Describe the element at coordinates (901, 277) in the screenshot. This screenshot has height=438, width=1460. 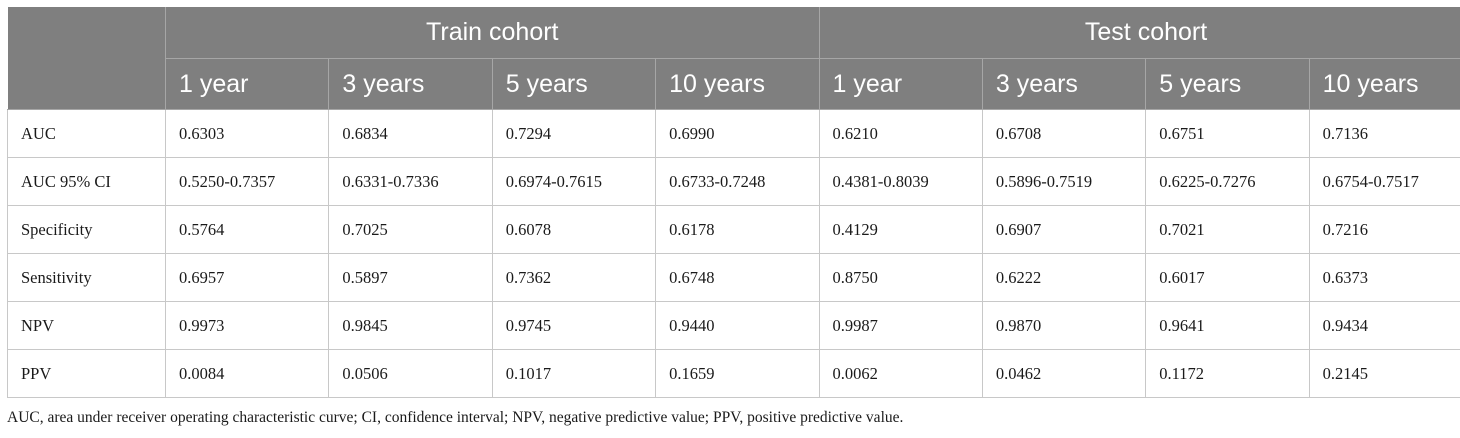
I see `table-cell: 0.8750` at that location.